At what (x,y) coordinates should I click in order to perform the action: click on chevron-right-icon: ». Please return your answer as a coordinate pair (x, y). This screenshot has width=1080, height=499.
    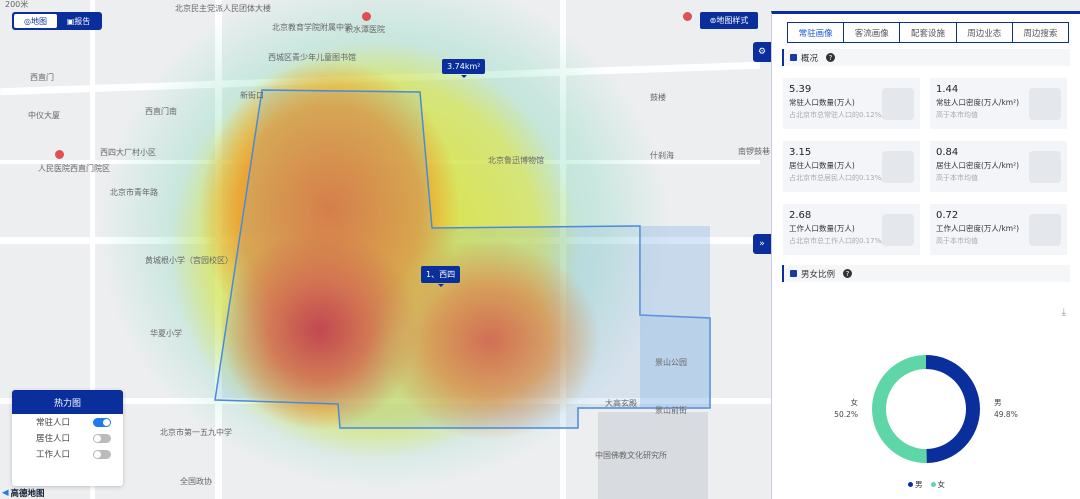
    Looking at the image, I should click on (762, 244).